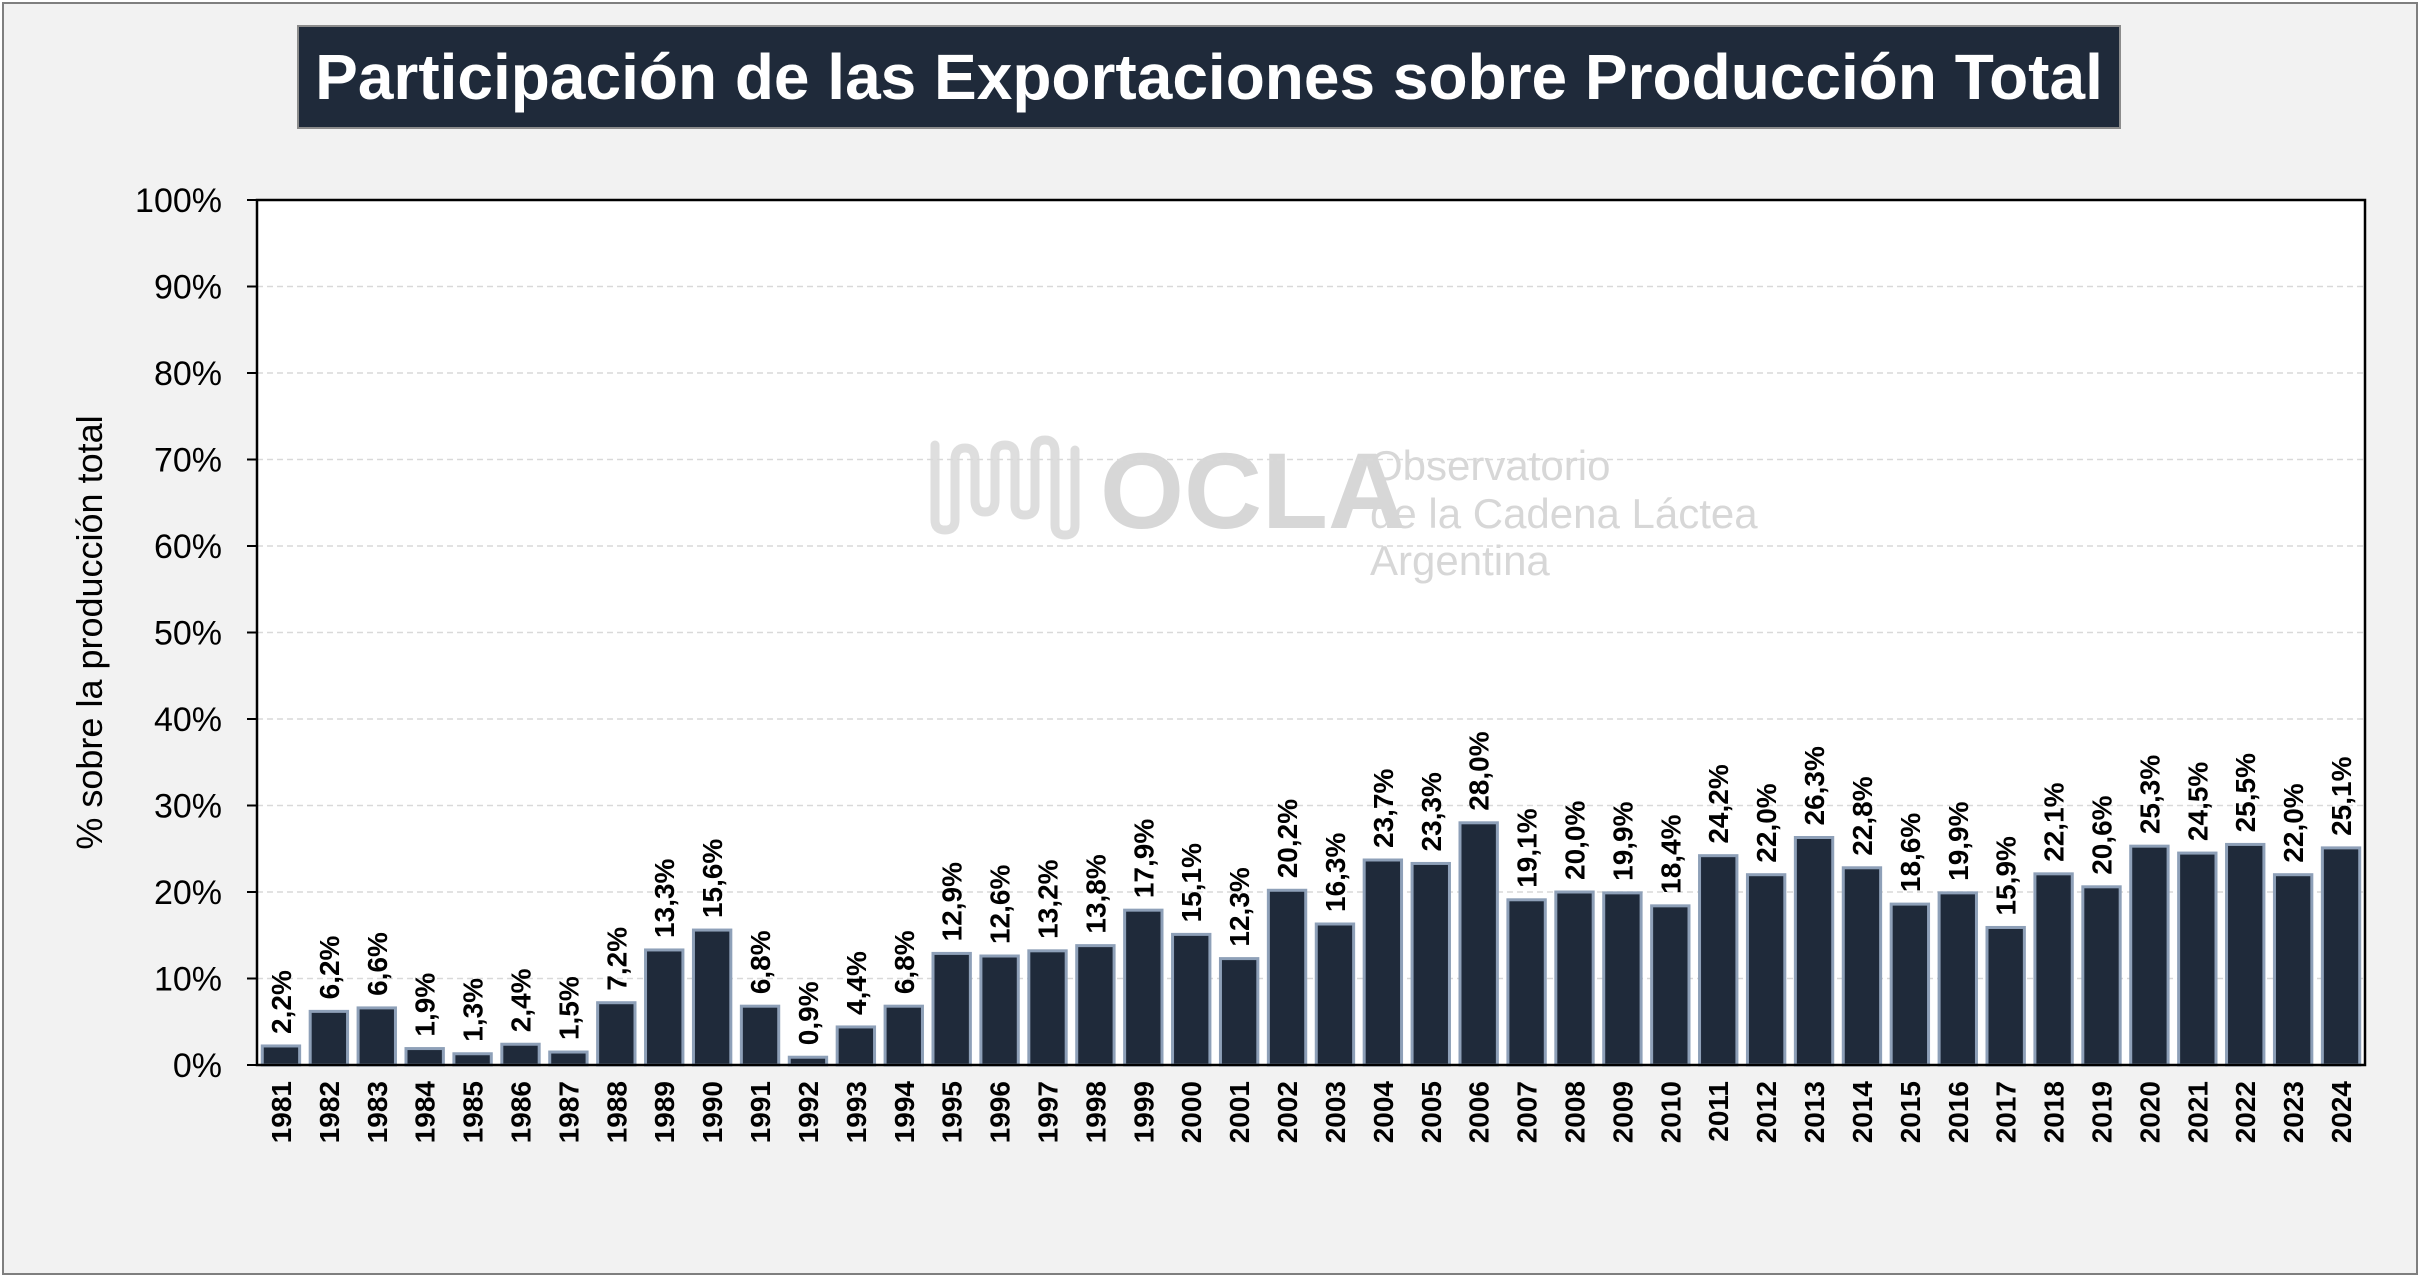  Describe the element at coordinates (712, 997) in the screenshot. I see `bar-1990` at that location.